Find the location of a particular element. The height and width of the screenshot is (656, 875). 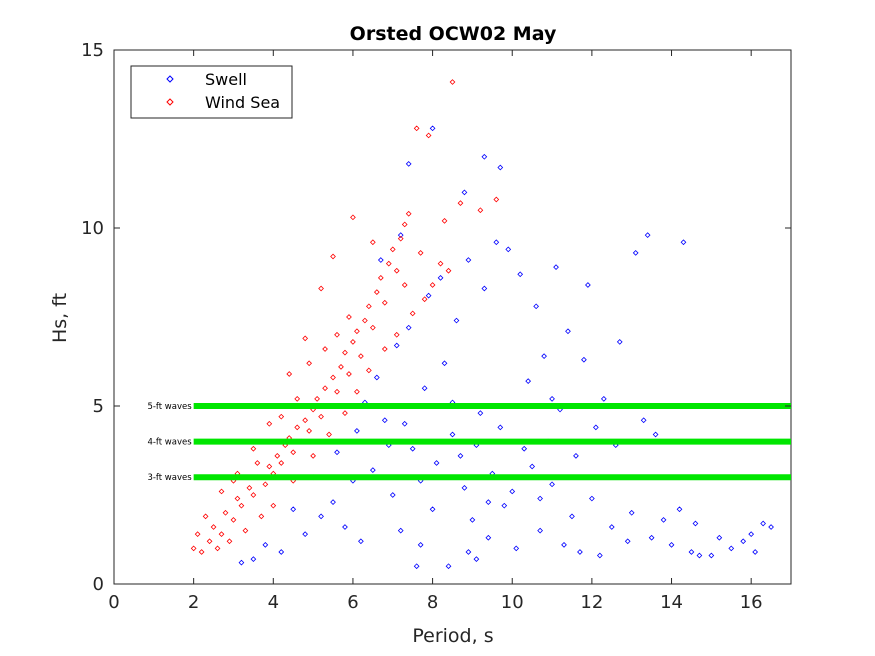

y-tick-label: 5 is located at coordinates (98, 406).